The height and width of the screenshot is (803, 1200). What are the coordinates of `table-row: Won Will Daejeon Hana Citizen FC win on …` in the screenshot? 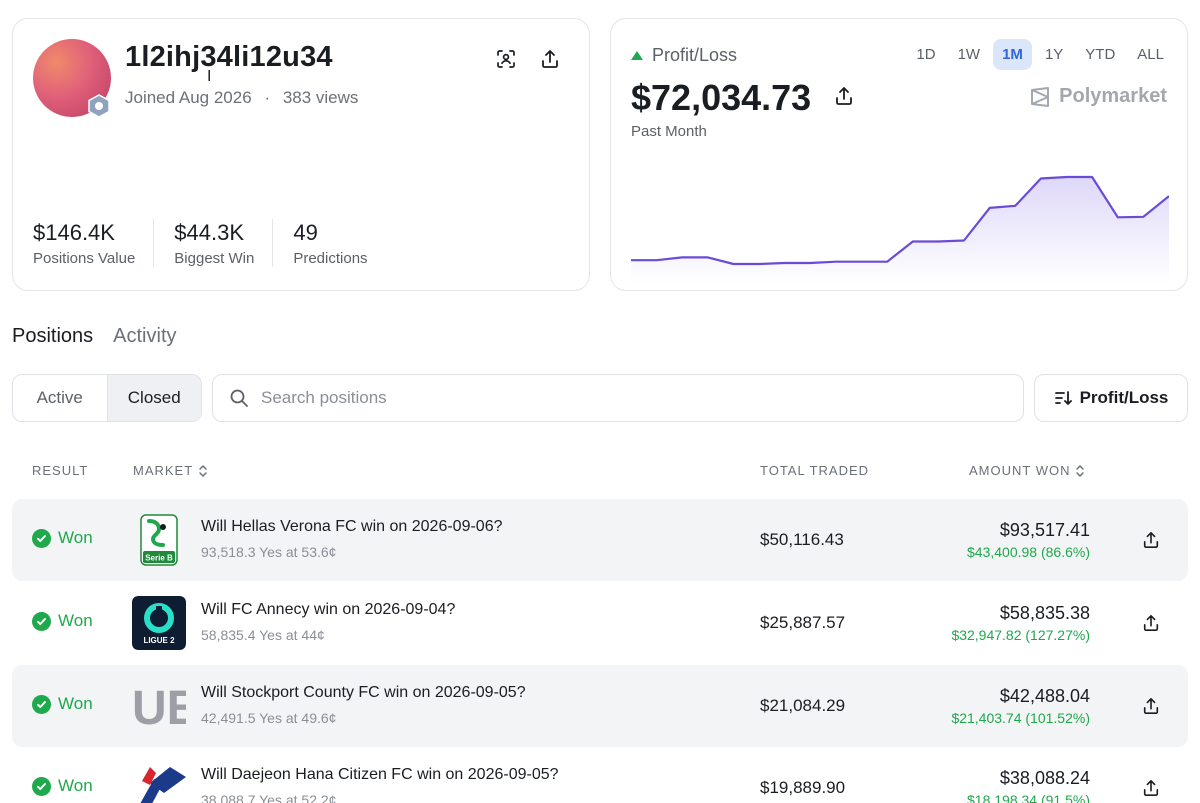 It's located at (600, 775).